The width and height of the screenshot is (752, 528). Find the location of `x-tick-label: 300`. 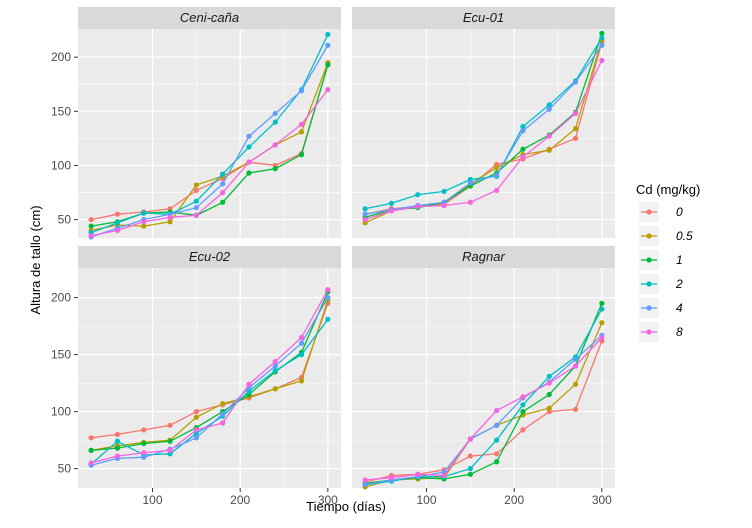

x-tick-label: 300 is located at coordinates (602, 500).